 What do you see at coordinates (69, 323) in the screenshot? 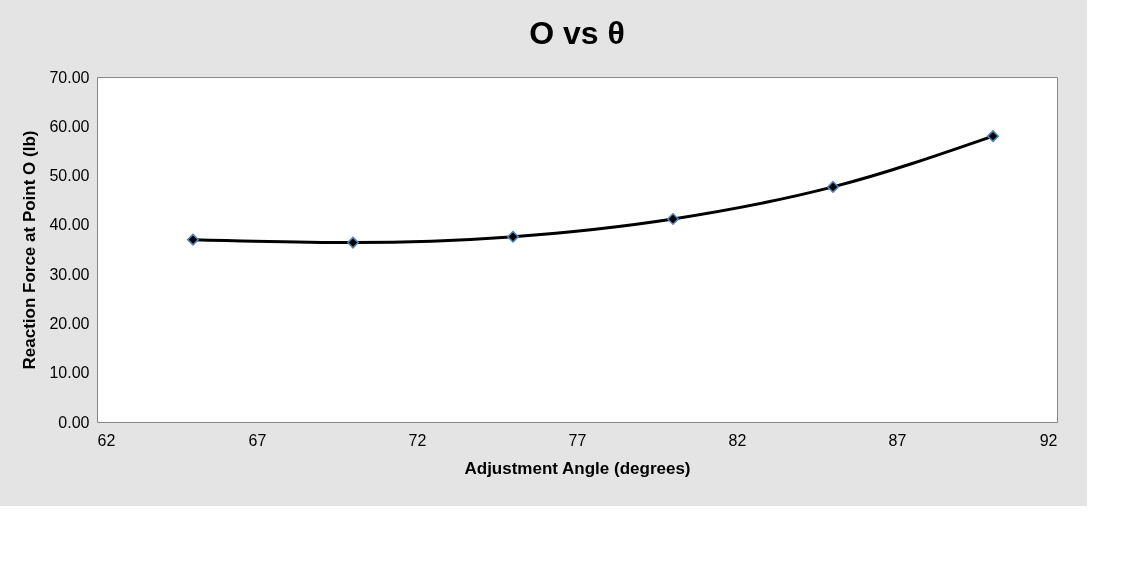
I see `y-tick-label: 20.00` at bounding box center [69, 323].